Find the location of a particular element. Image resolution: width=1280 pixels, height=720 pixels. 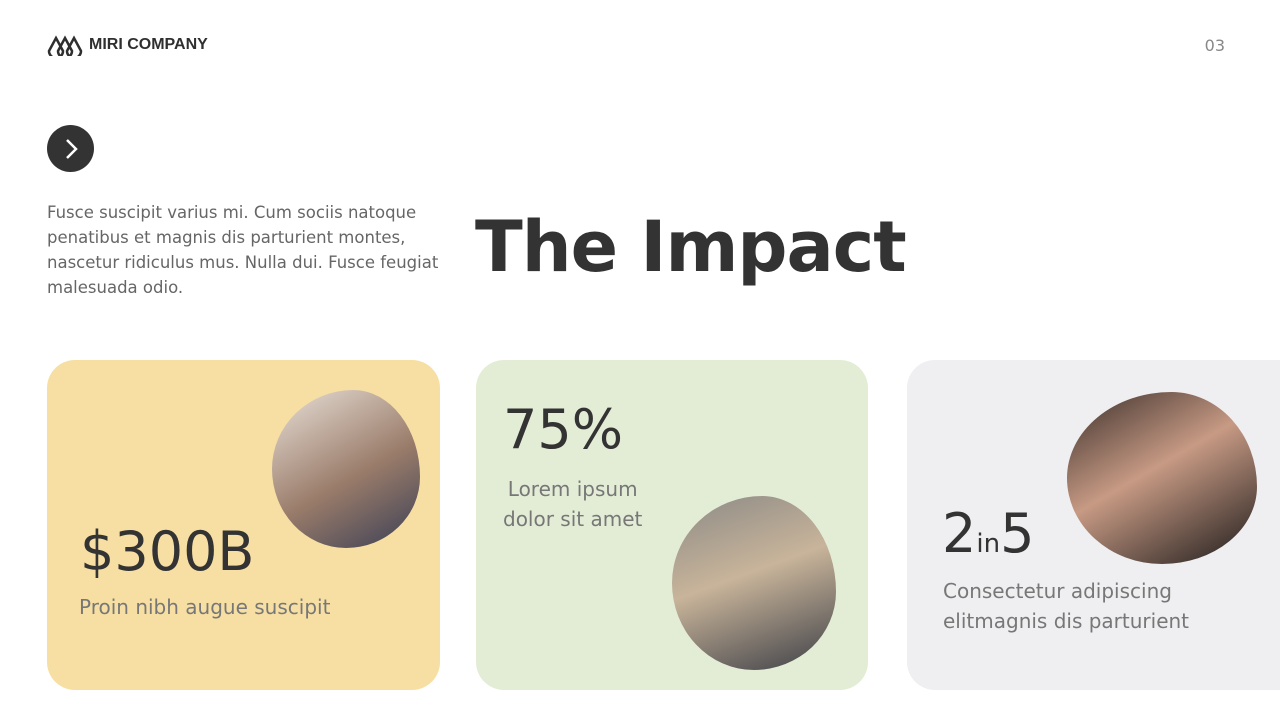

chevron-right-icon is located at coordinates (71, 148).